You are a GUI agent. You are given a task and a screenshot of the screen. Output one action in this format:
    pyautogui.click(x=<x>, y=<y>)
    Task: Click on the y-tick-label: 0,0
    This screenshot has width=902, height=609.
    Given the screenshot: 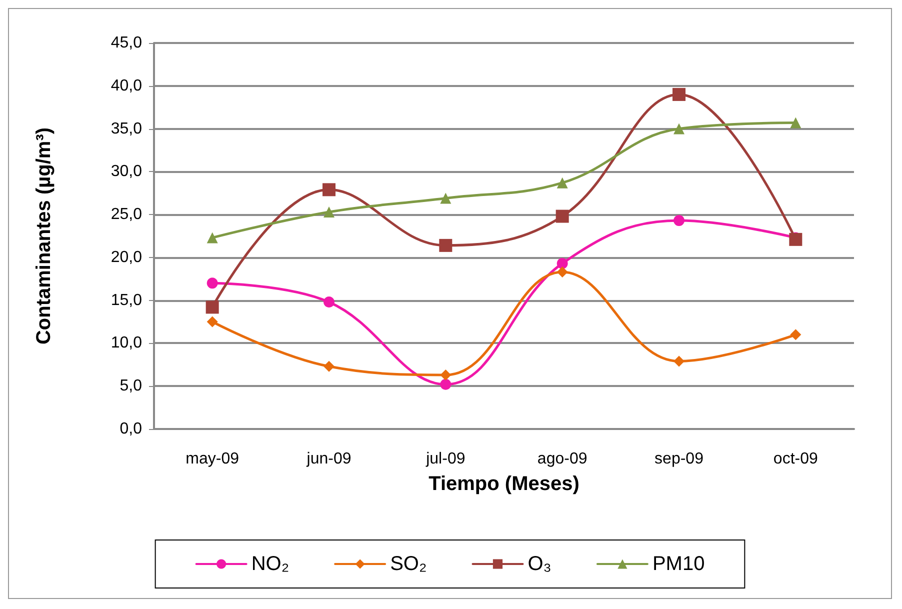 What is the action you would take?
    pyautogui.click(x=131, y=429)
    